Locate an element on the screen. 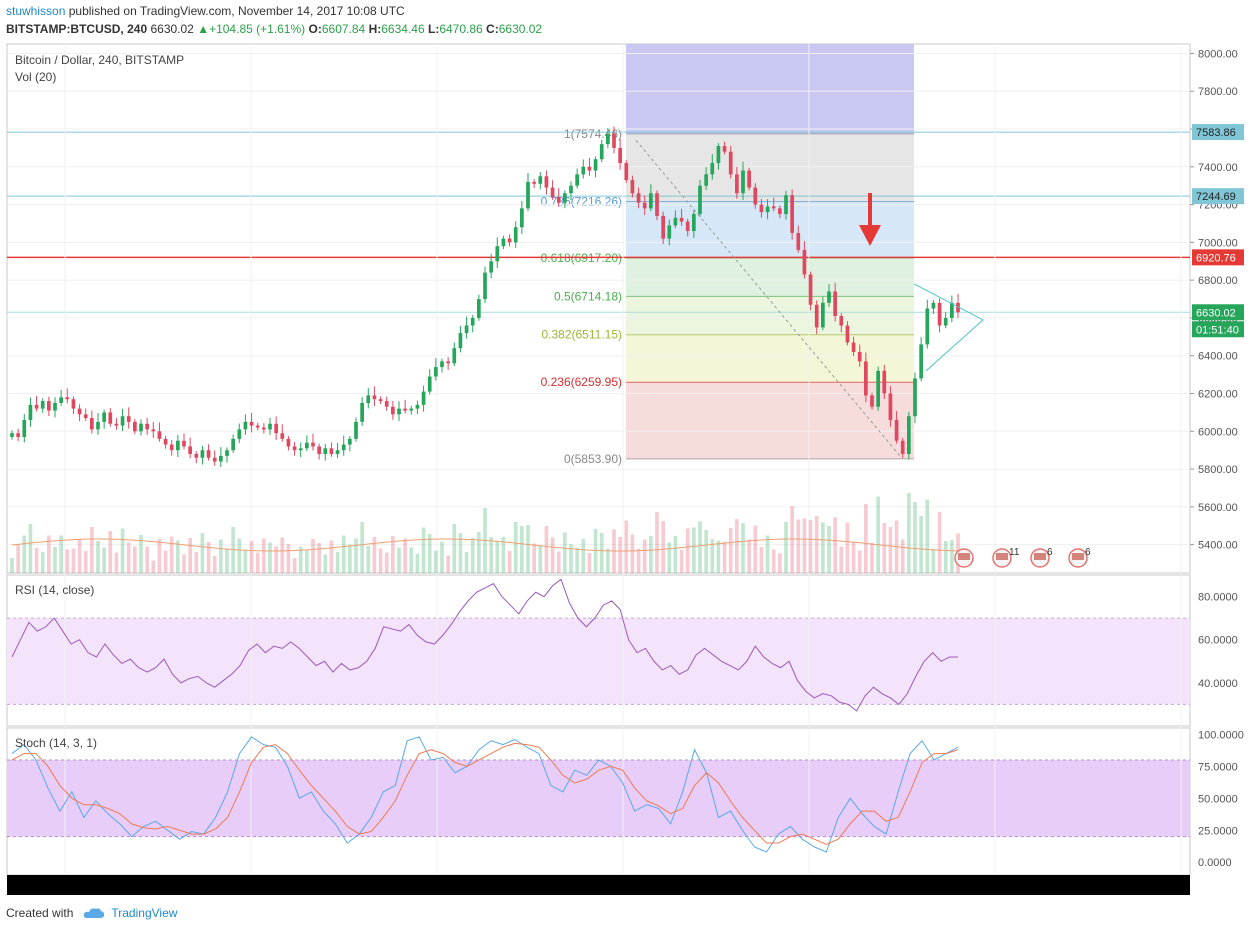 This screenshot has width=1255, height=932. y-tick-label: 6400.00 is located at coordinates (1218, 357).